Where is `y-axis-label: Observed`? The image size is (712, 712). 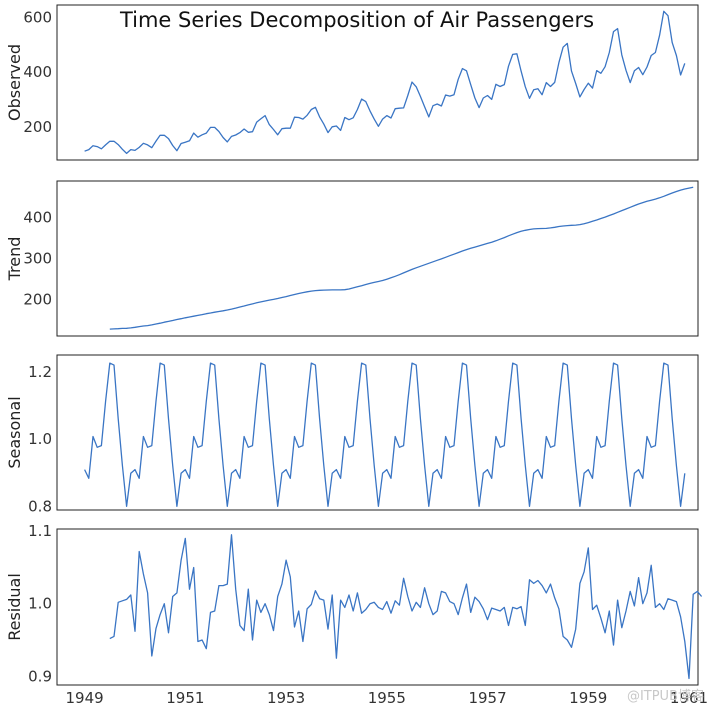 y-axis-label: Observed is located at coordinates (14, 82).